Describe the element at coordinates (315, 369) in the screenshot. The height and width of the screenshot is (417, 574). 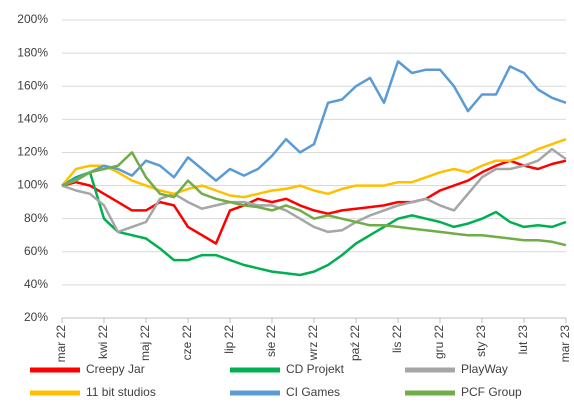
I see `legend-label: CD Projekt` at that location.